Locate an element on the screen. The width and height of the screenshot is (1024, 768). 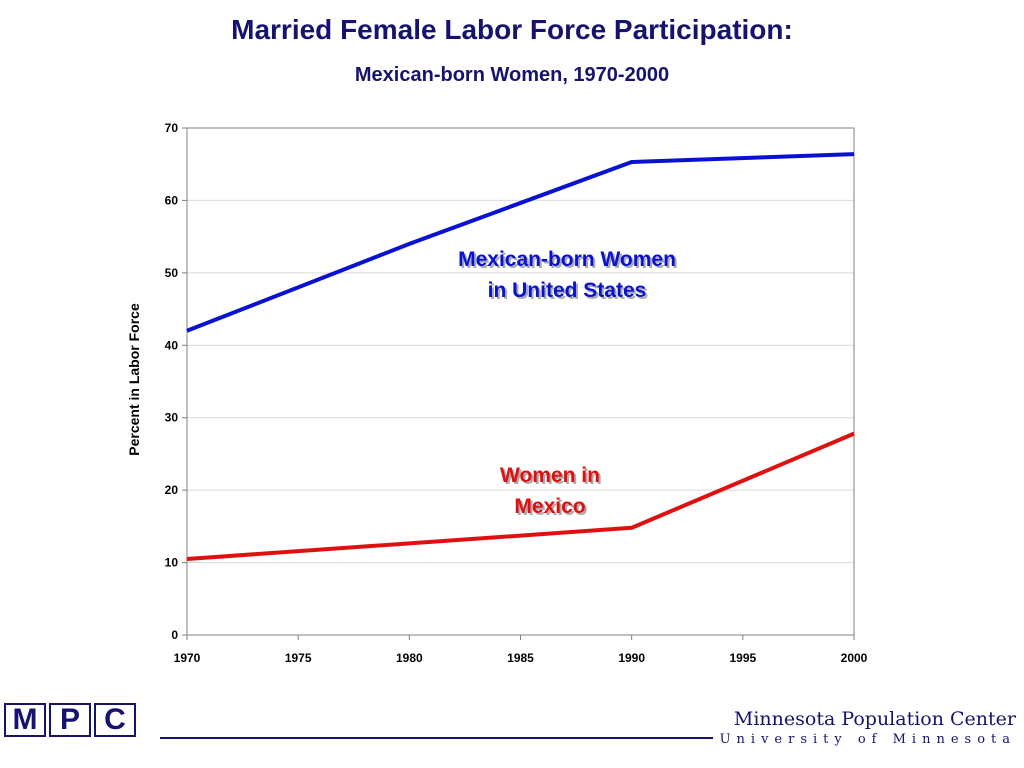
y-tick-label: 20 is located at coordinates (172, 490).